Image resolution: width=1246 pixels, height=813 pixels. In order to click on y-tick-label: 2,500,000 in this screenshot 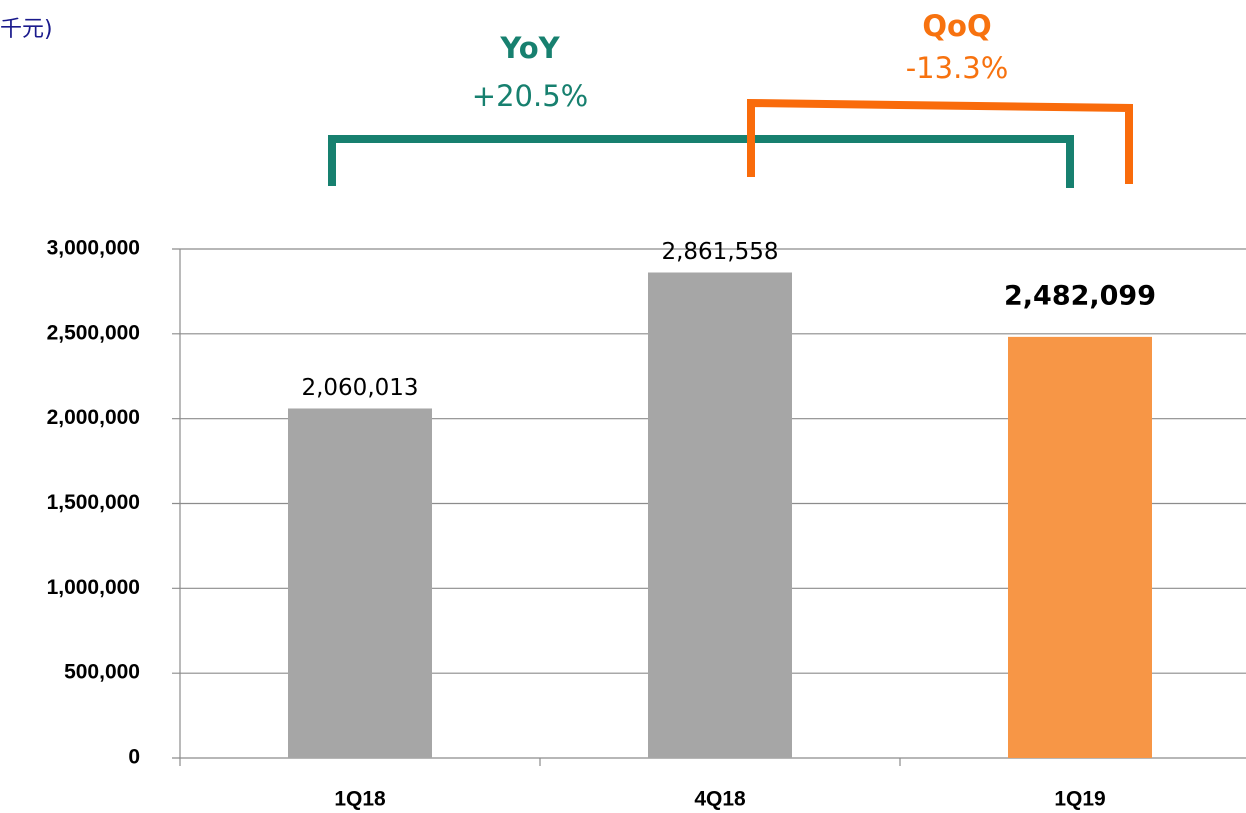, I will do `click(93, 332)`.